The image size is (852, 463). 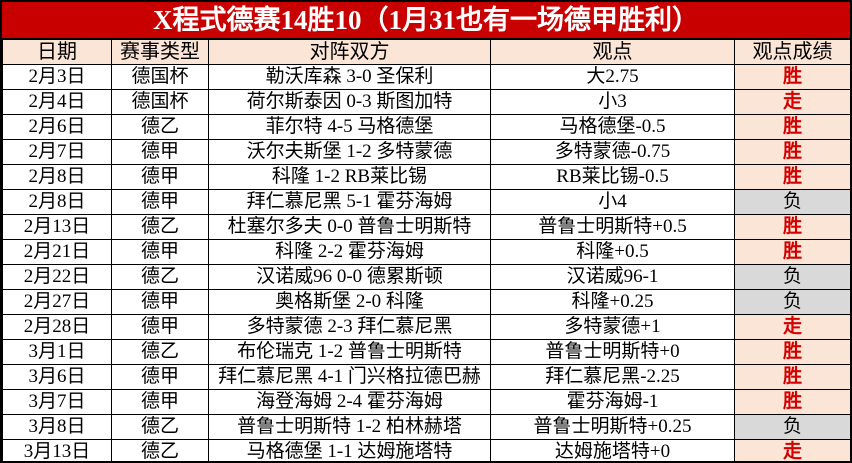 I want to click on match-cell: 多特蒙德 2-3 拜仁慕尼黑, so click(x=349, y=327).